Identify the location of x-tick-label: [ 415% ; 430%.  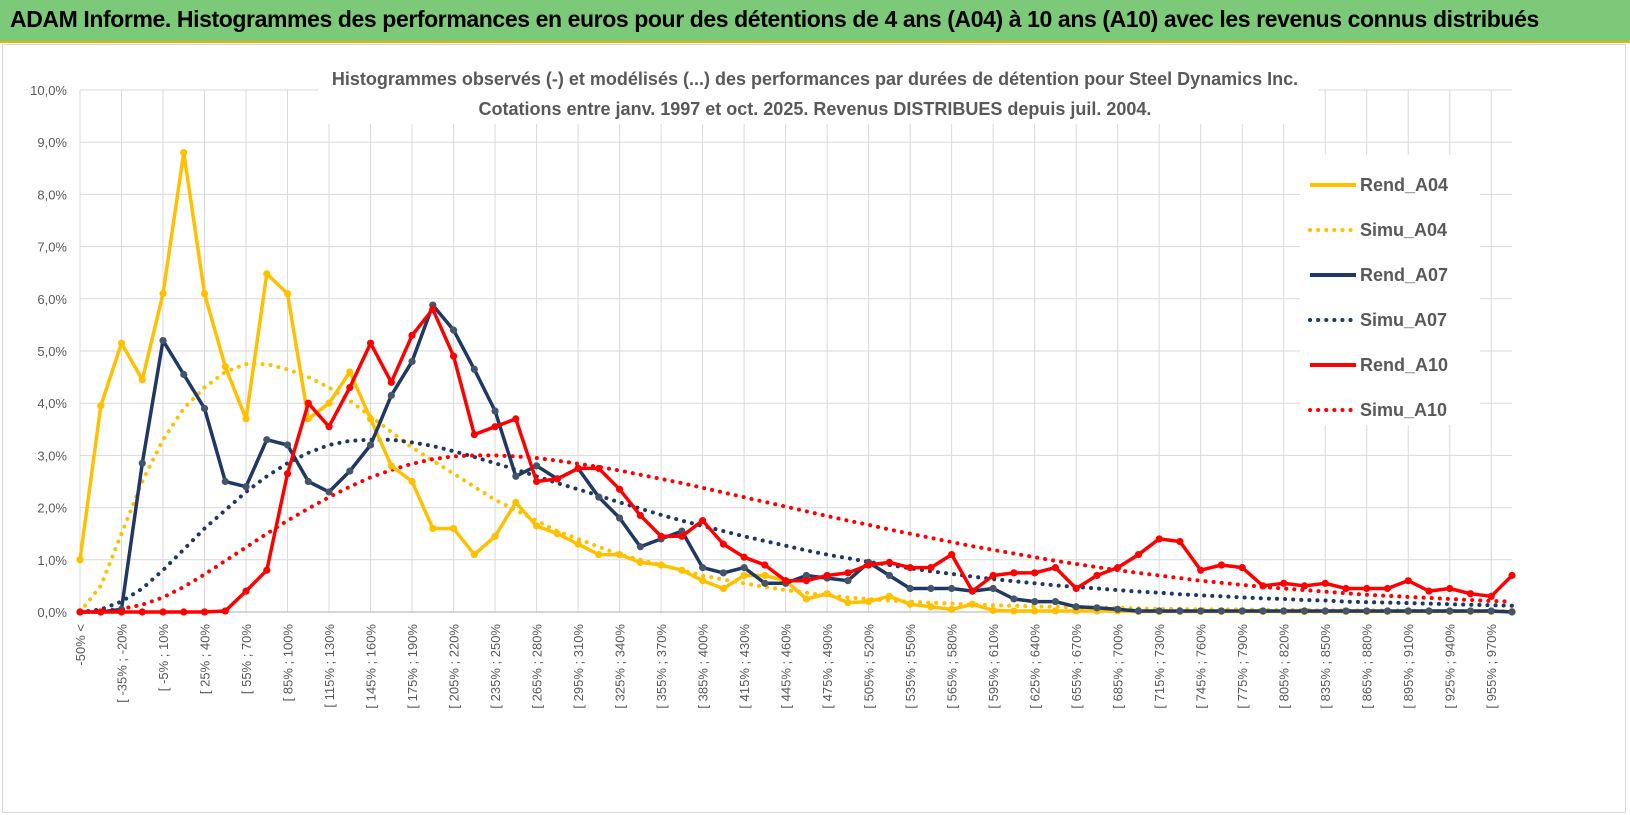
(744, 666).